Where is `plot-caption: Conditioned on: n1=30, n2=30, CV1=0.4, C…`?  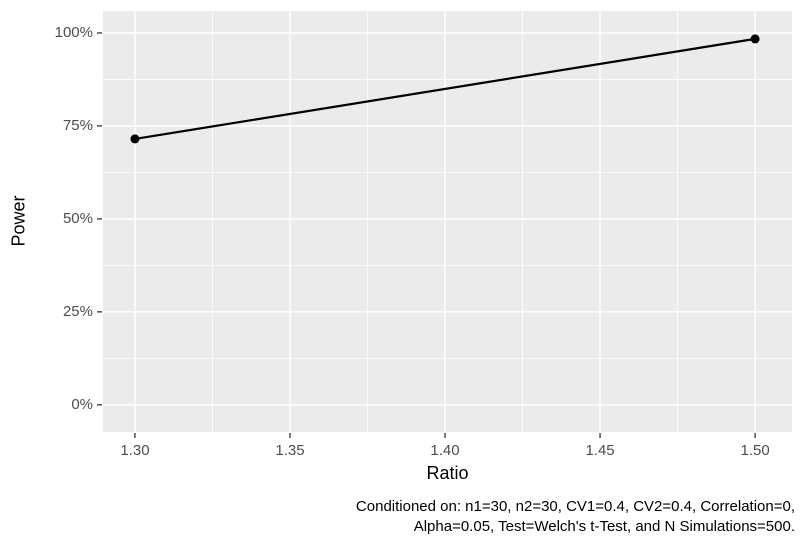
plot-caption: Conditioned on: n1=30, n2=30, CV1=0.4, C… is located at coordinates (575, 517).